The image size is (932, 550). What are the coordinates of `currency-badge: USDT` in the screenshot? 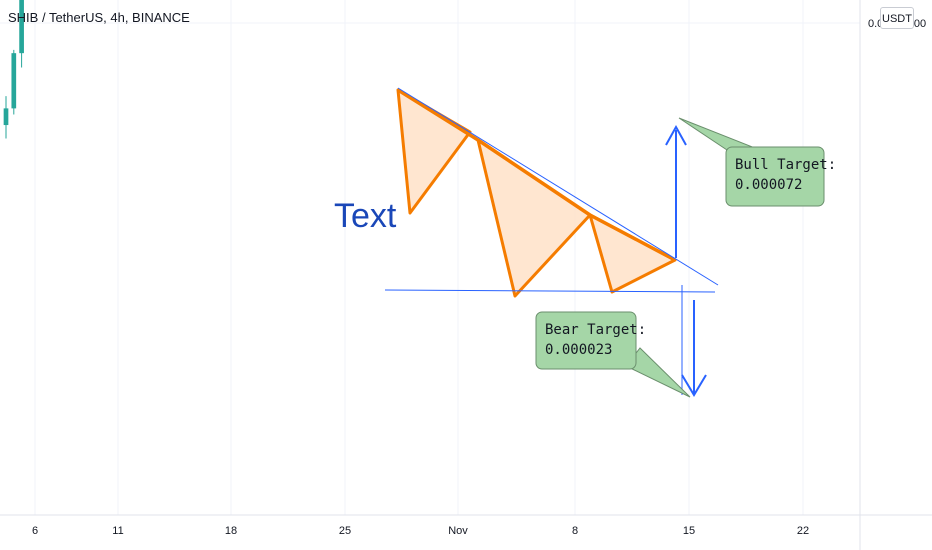 It's located at (897, 18).